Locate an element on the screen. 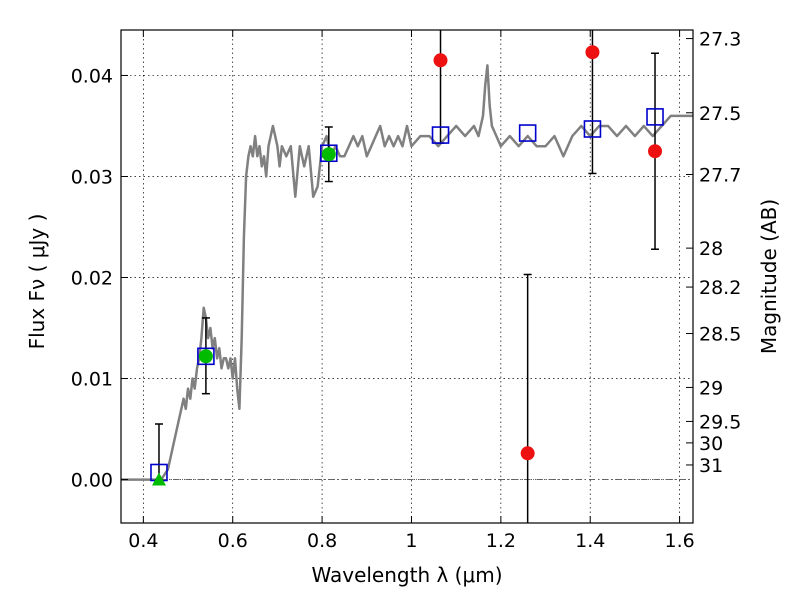 This screenshot has width=800, height=600. mag-tick-label: 27.7 is located at coordinates (720, 175).